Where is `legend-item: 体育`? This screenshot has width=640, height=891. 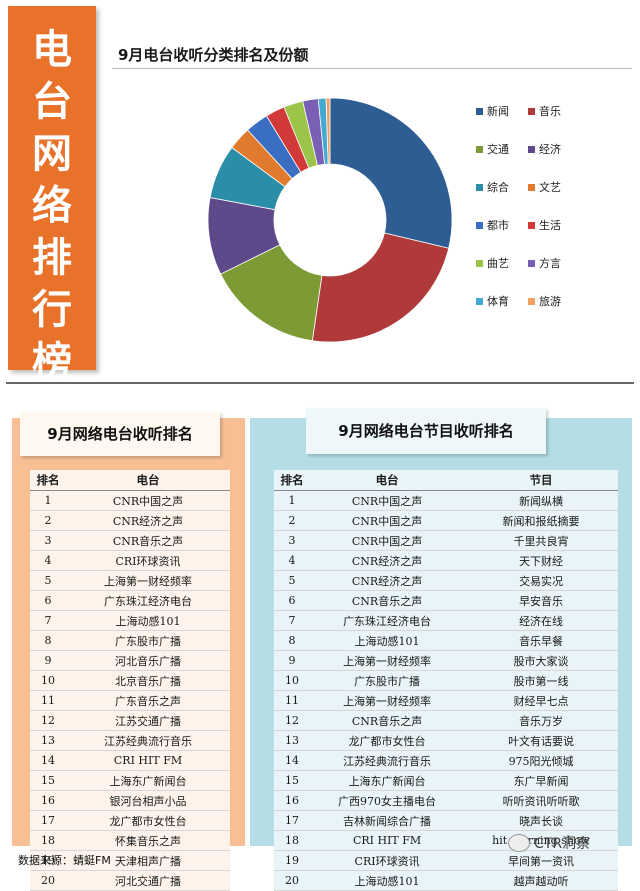
legend-item: 体育 is located at coordinates (492, 301).